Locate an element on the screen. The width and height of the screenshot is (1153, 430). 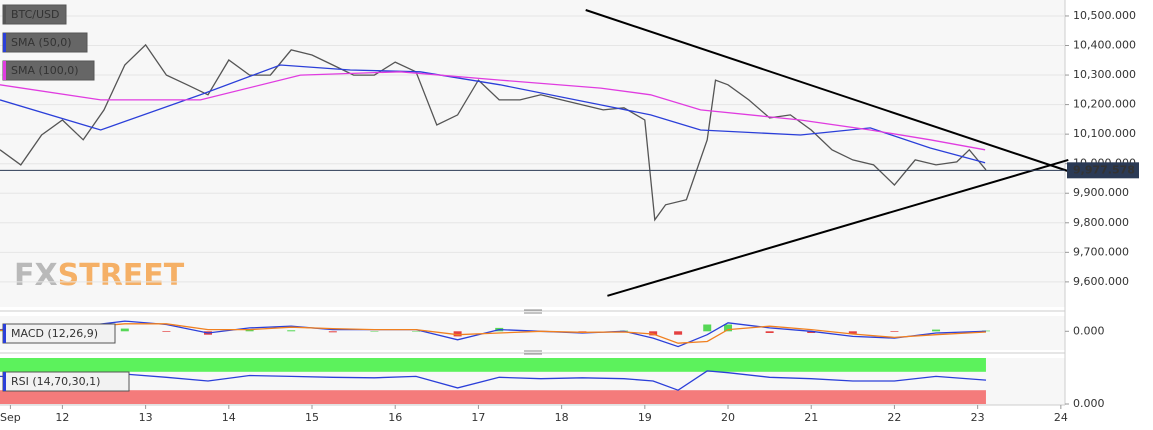
last-price-box is located at coordinates (1103, 170).